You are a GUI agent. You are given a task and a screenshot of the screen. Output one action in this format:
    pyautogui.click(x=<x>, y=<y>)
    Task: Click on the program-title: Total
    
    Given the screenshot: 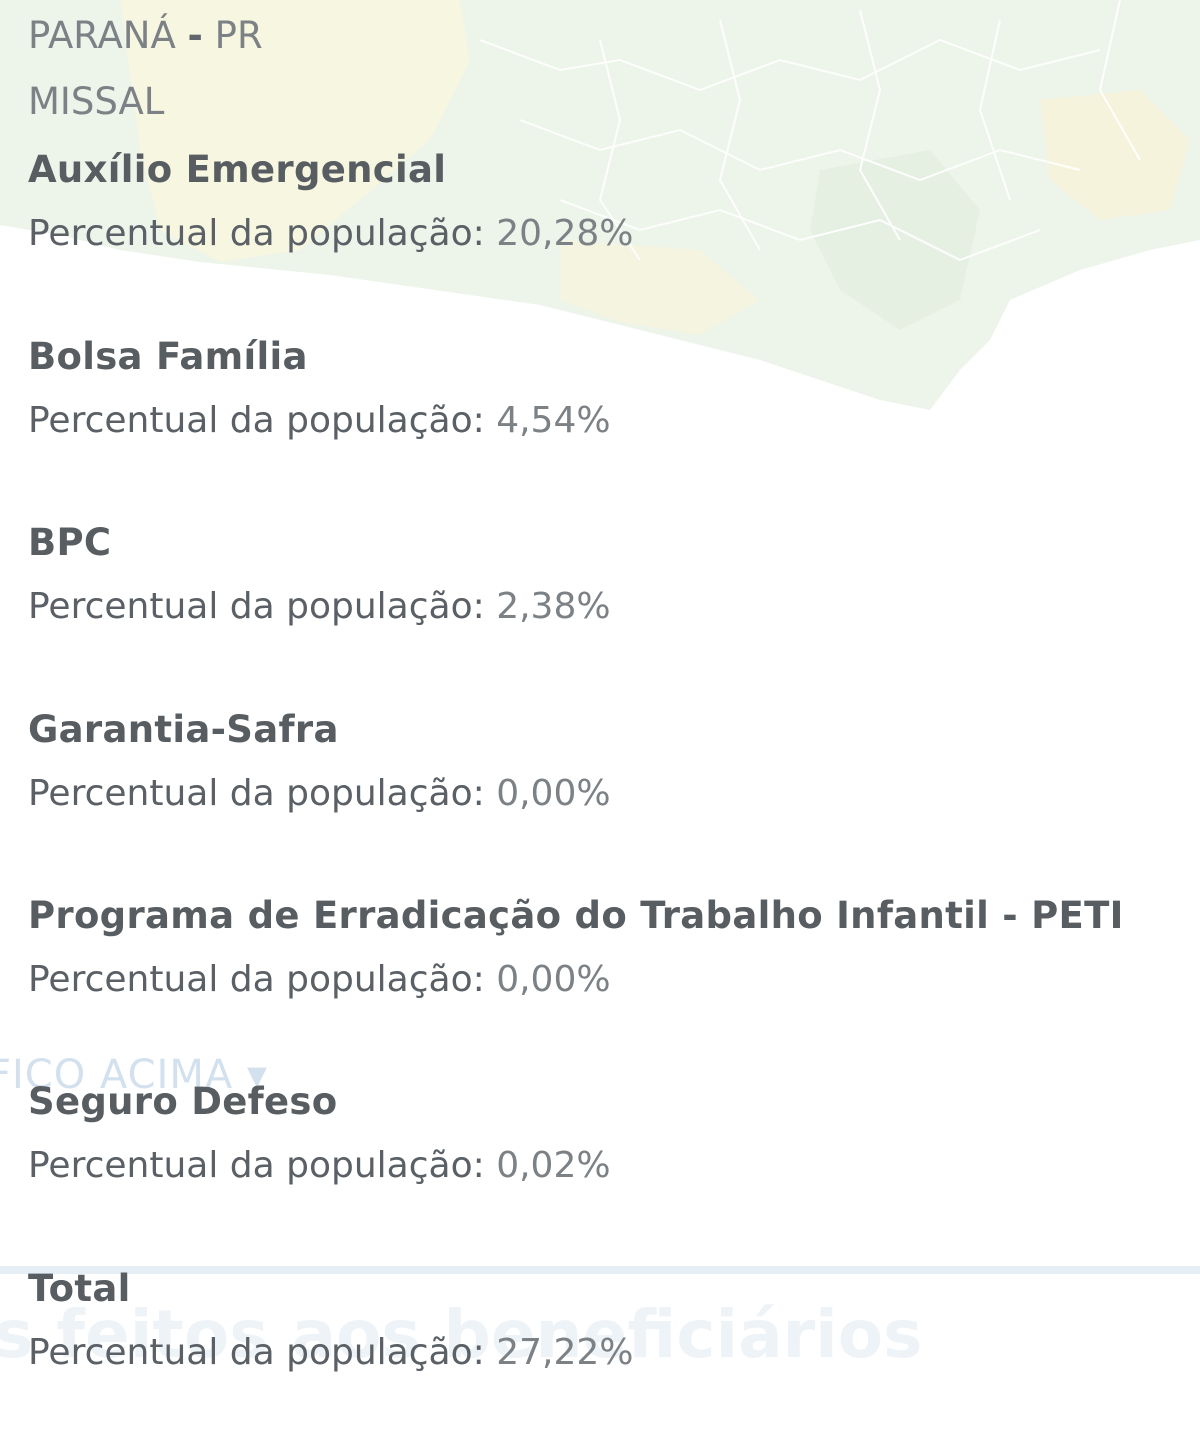 What is the action you would take?
    pyautogui.click(x=79, y=1288)
    